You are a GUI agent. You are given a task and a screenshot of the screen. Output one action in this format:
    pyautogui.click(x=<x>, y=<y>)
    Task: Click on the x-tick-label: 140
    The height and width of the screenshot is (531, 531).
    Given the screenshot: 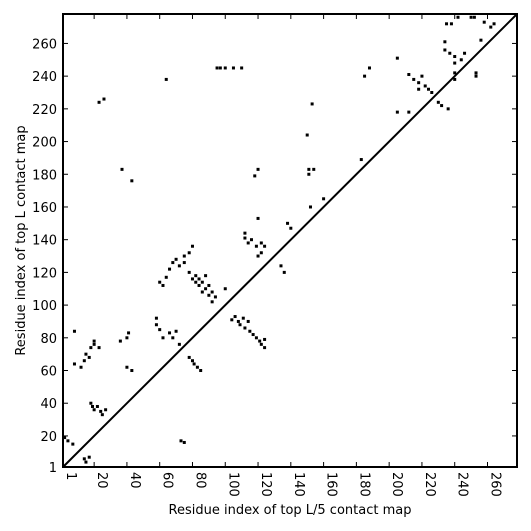 What is the action you would take?
    pyautogui.click(x=298, y=484)
    